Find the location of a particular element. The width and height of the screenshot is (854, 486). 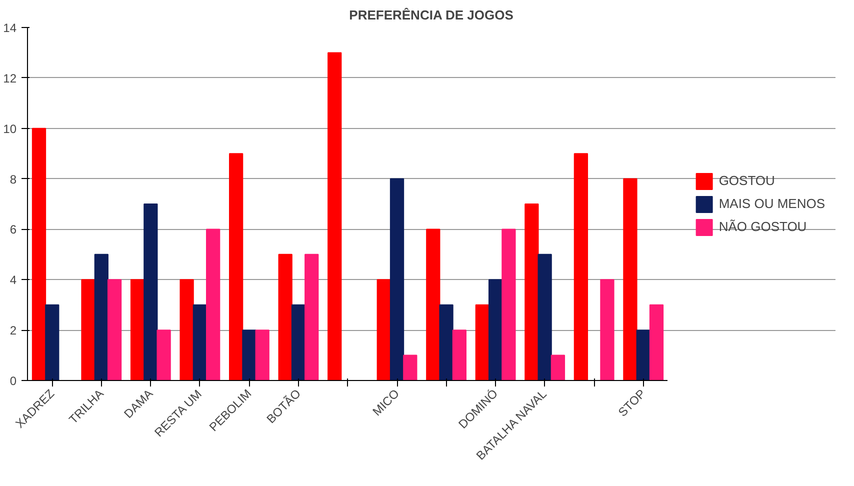

y-tick-label: 0 is located at coordinates (13, 381).